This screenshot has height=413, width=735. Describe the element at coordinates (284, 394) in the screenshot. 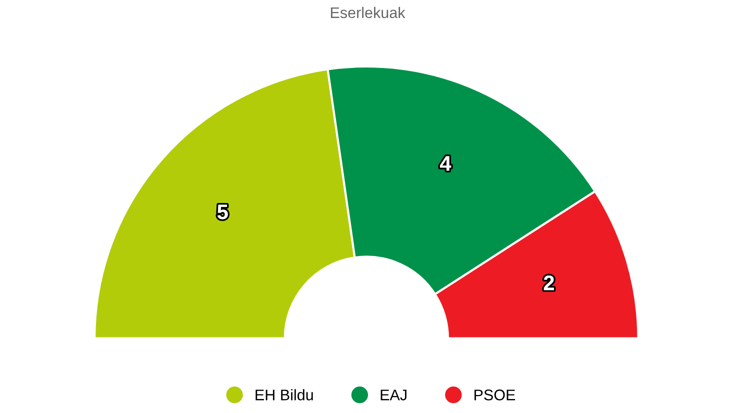

I see `legend-label: EH Bildu` at that location.